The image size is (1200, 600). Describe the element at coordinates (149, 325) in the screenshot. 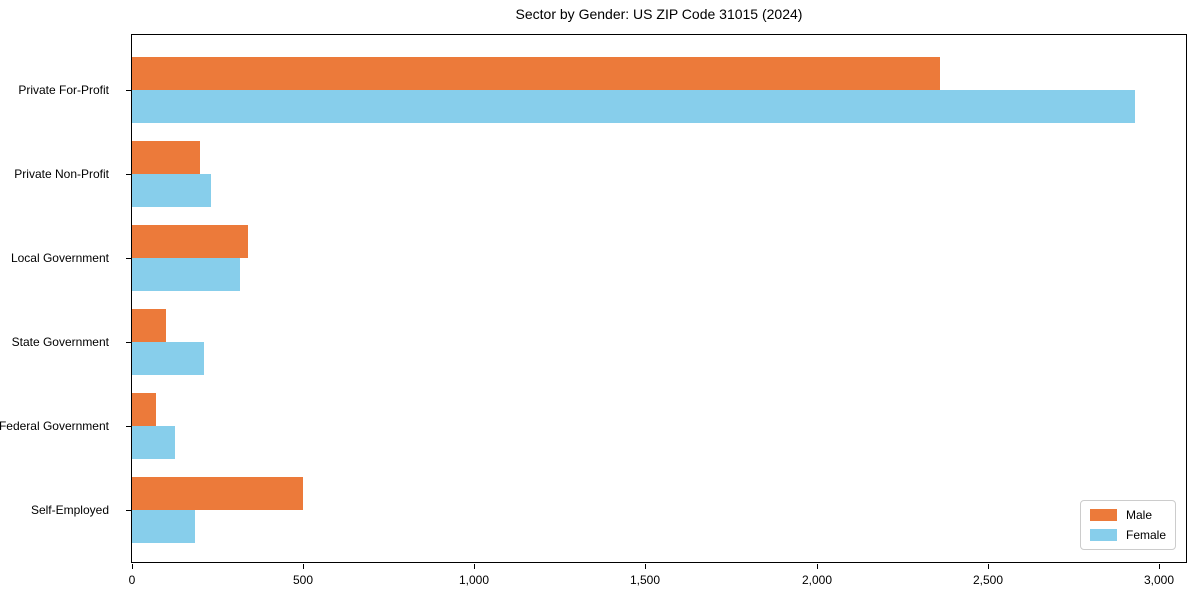

I see `bar-male-state-government` at that location.